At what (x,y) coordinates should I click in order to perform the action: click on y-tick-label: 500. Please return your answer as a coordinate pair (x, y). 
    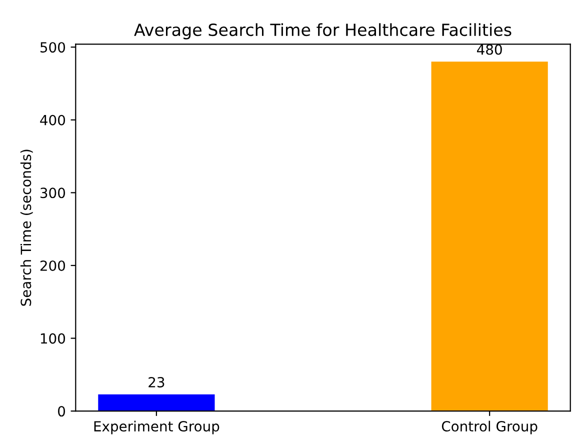
    Looking at the image, I should click on (53, 47).